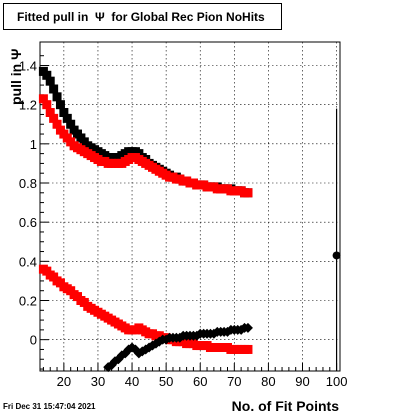  What do you see at coordinates (234, 381) in the screenshot?
I see `x-tick-label: 70` at bounding box center [234, 381].